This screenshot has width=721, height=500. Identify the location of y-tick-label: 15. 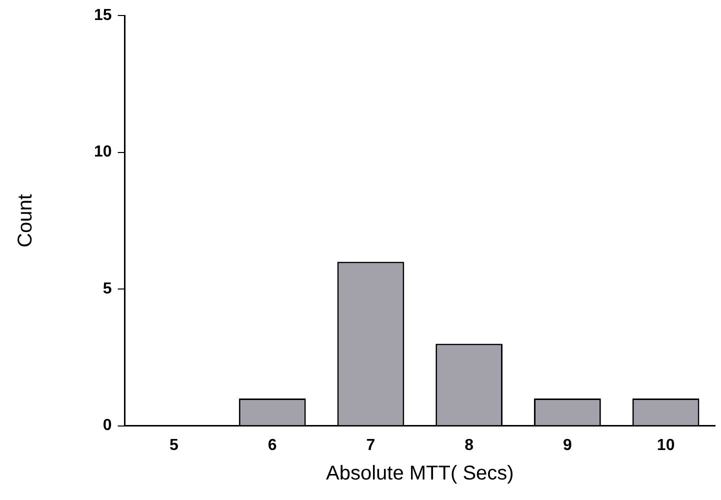
(103, 15).